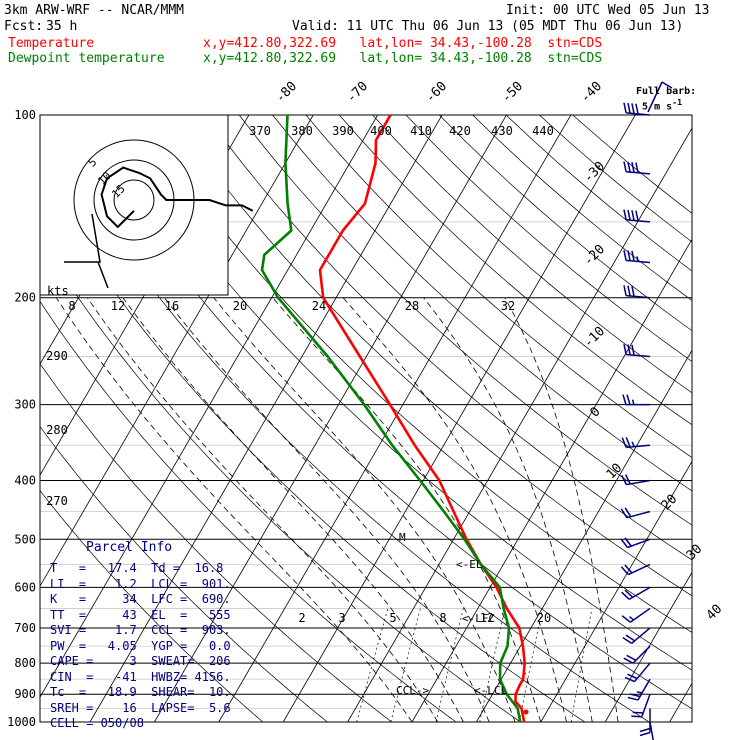  I want to click on pressure-label: 400, so click(25, 480).